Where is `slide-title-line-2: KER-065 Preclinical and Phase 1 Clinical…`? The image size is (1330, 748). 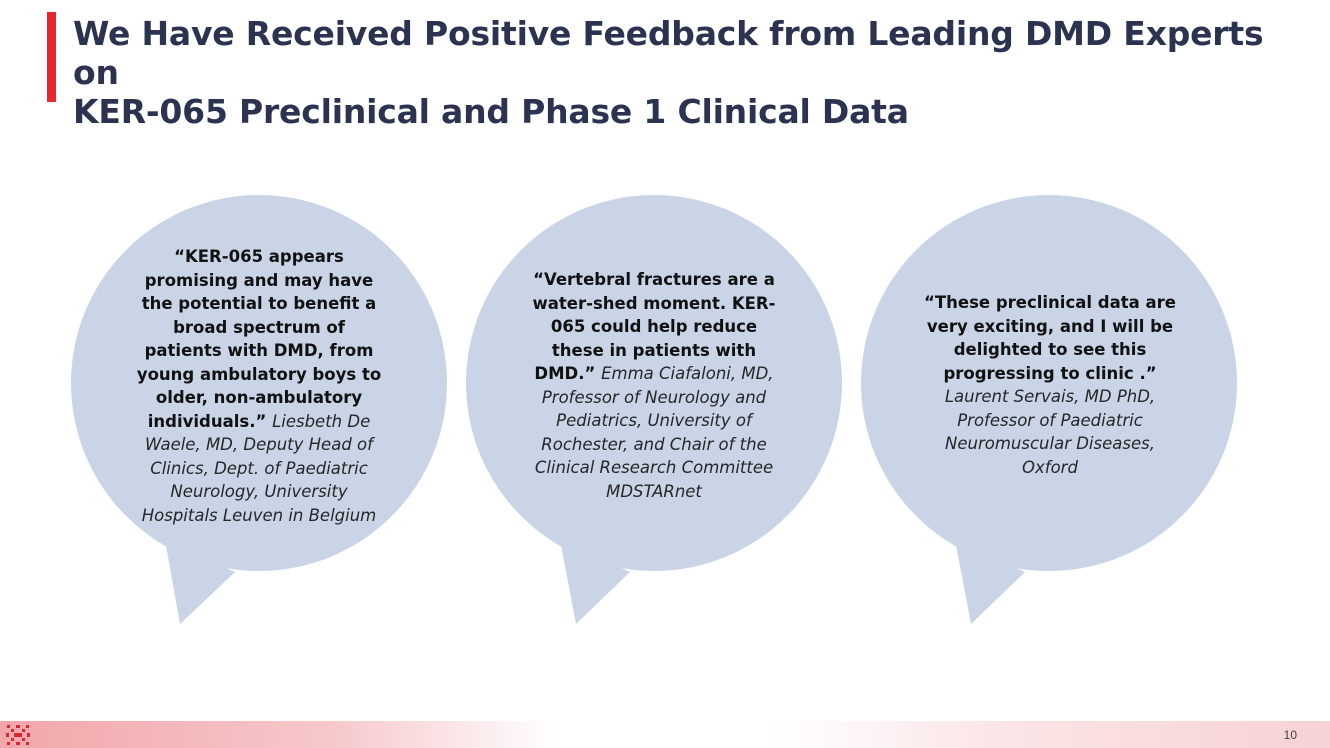
slide-title-line-2: KER-065 Preclinical and Phase 1 Clinical… is located at coordinates (491, 111).